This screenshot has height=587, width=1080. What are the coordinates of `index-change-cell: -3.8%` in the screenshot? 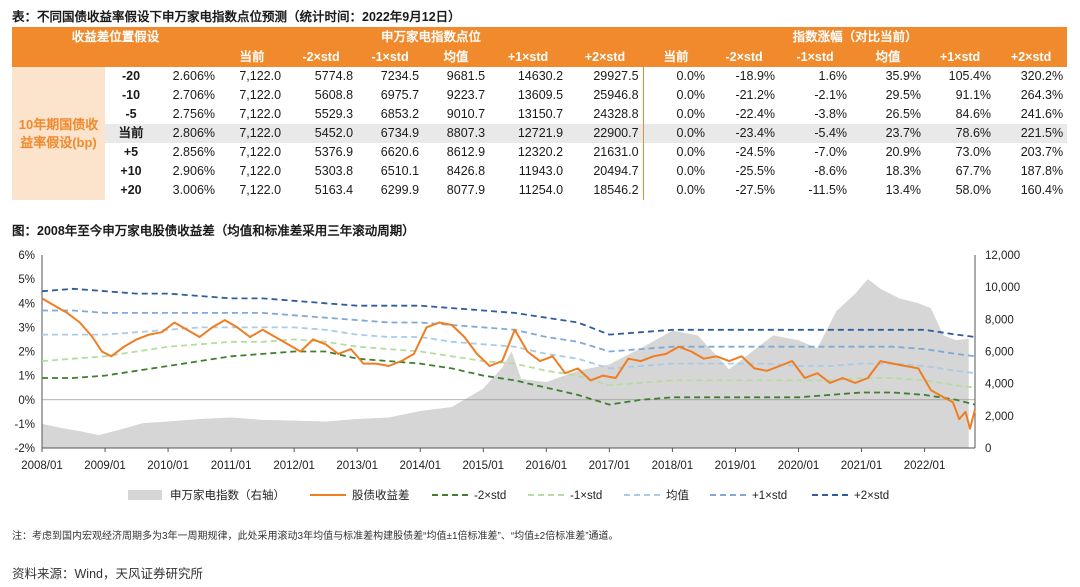 It's located at (831, 114).